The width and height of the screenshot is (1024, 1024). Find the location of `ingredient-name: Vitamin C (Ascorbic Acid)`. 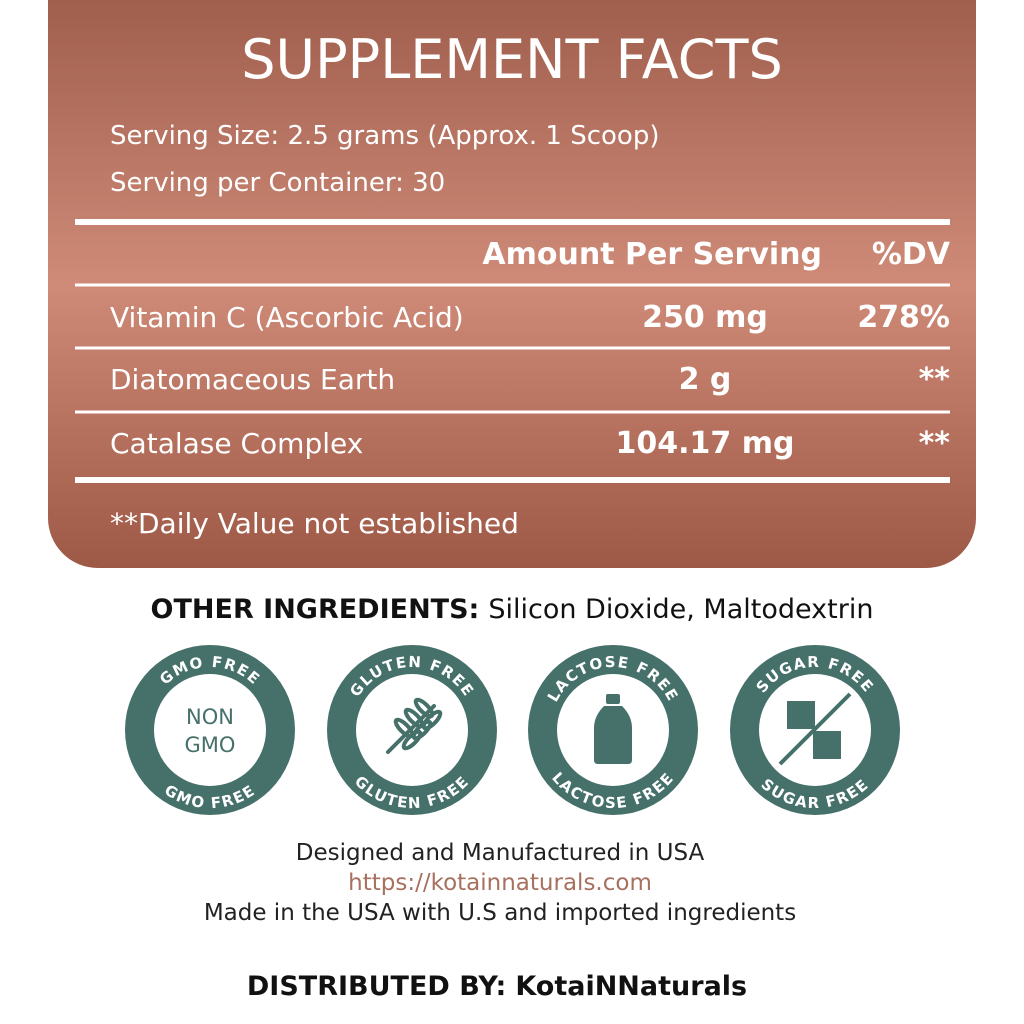

ingredient-name: Vitamin C (Ascorbic Acid) is located at coordinates (287, 317).